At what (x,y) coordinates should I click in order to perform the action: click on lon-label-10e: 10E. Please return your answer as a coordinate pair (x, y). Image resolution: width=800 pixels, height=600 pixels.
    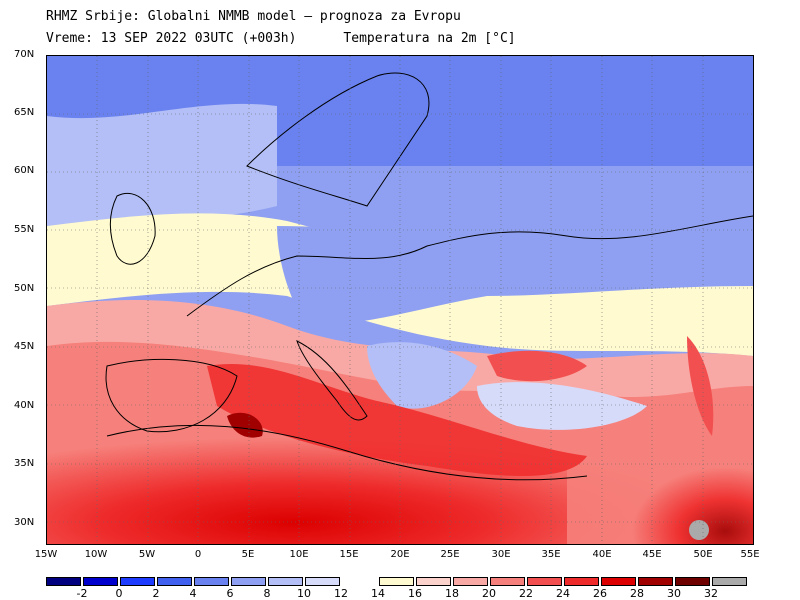
    Looking at the image, I should click on (299, 554).